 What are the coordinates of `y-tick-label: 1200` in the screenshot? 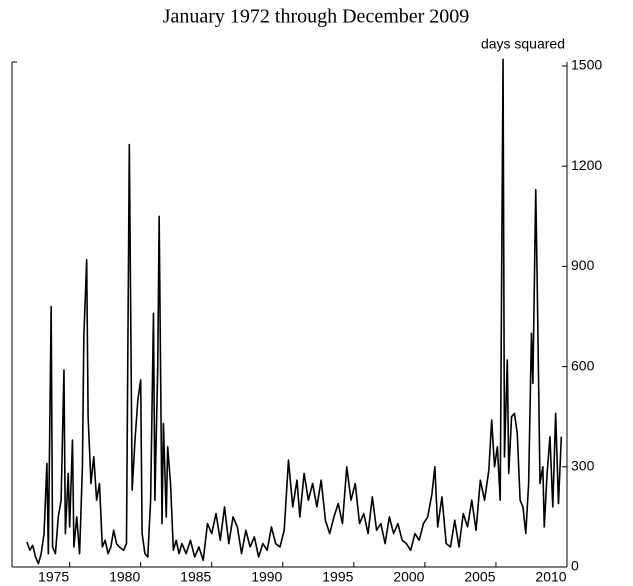 It's located at (586, 165).